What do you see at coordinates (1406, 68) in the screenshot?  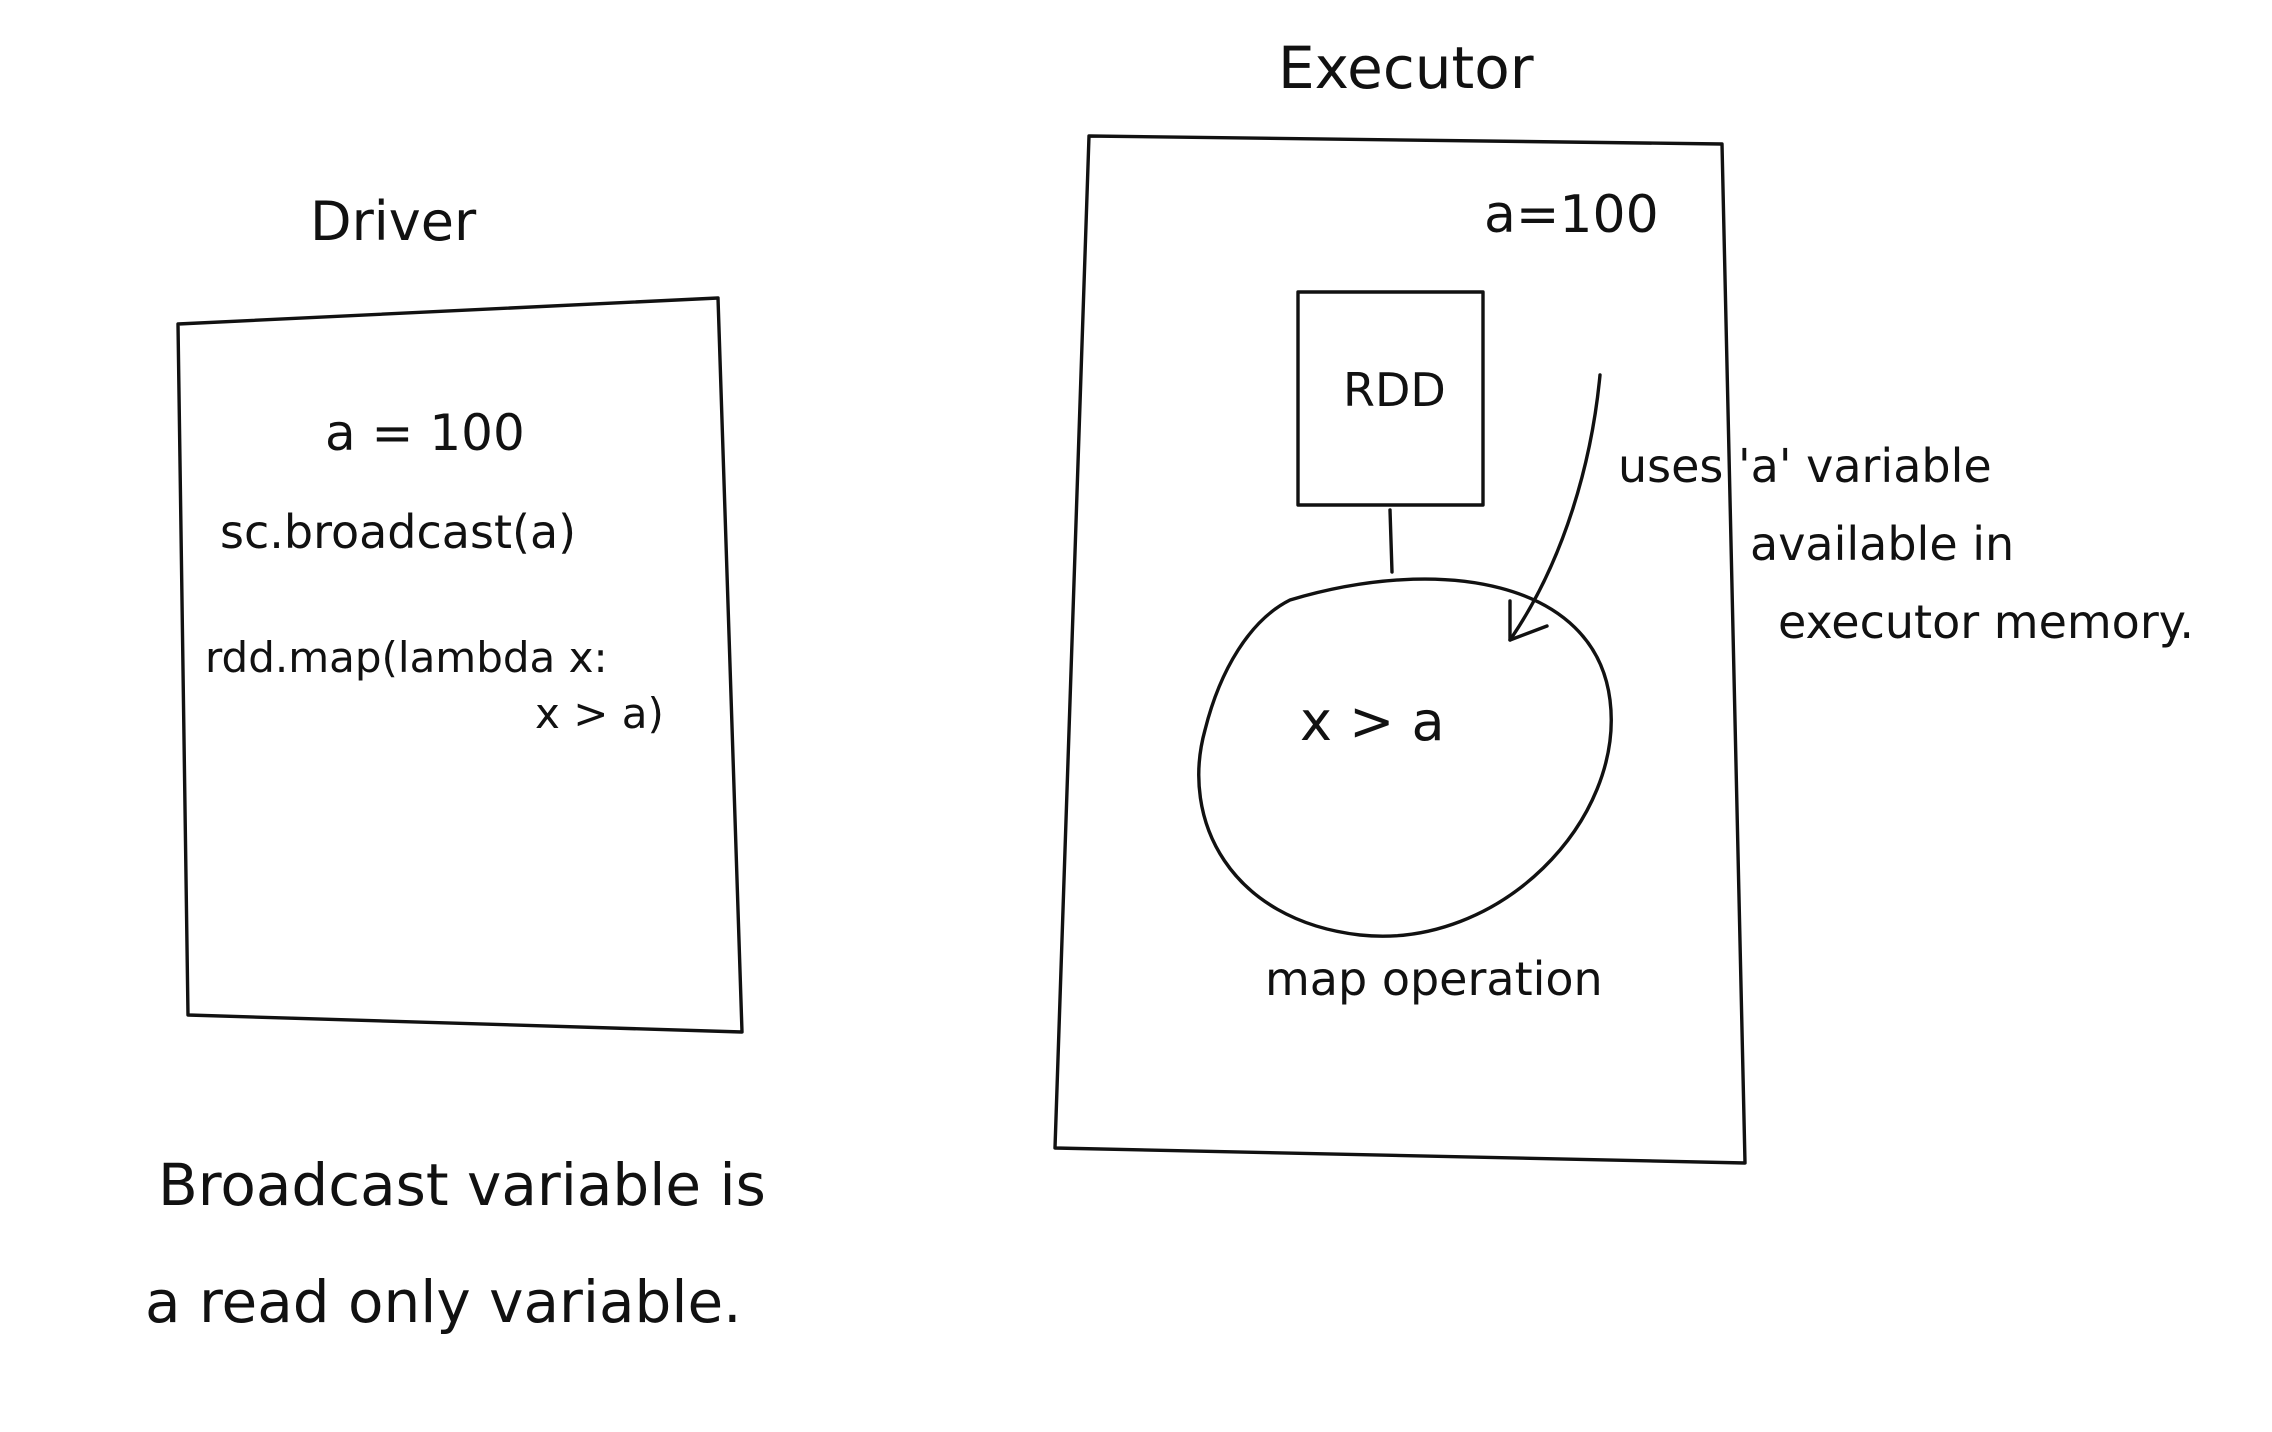 I see `executor-title: Executor` at bounding box center [1406, 68].